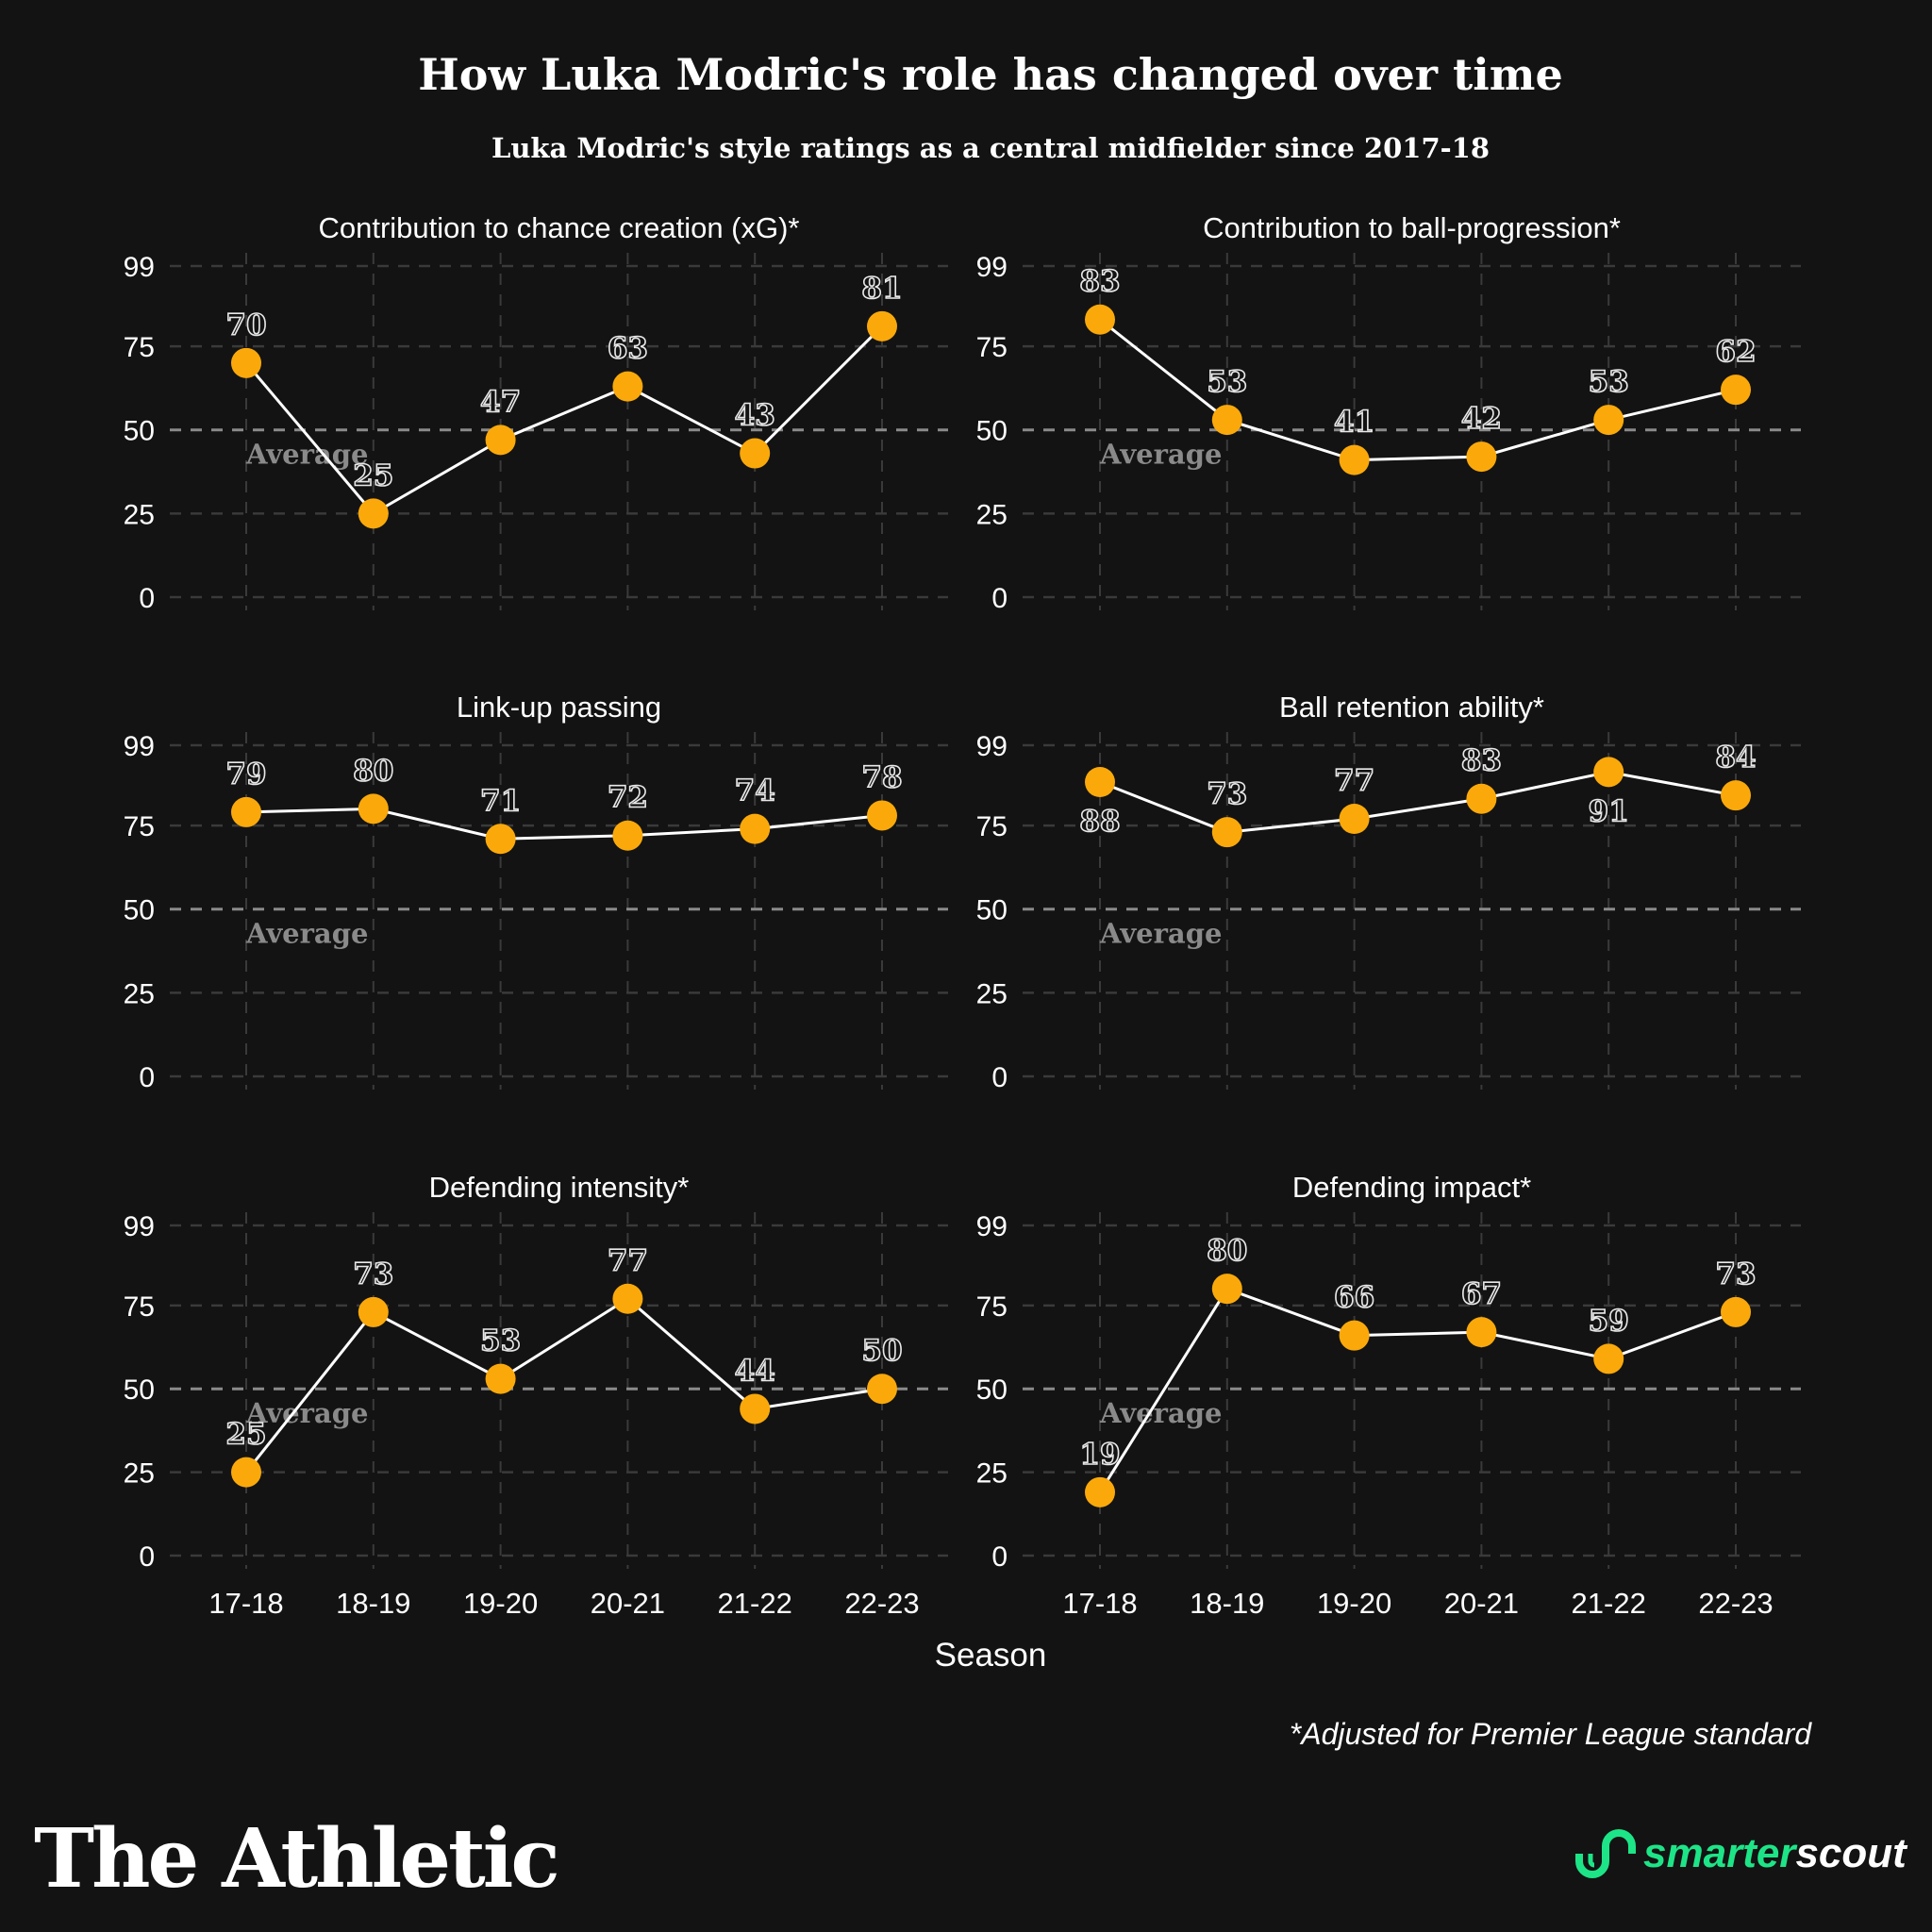  What do you see at coordinates (1354, 423) in the screenshot?
I see `data-label: 41` at bounding box center [1354, 423].